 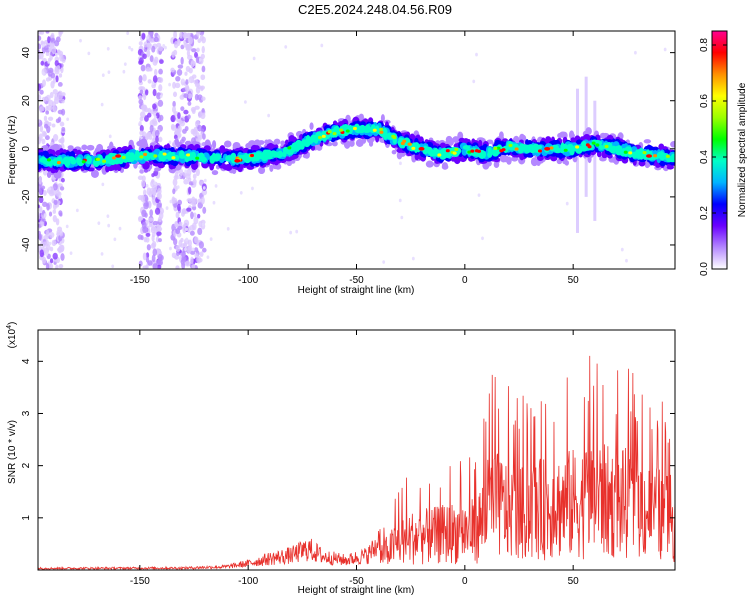 I want to click on x-tick-label: -150, so click(x=140, y=280).